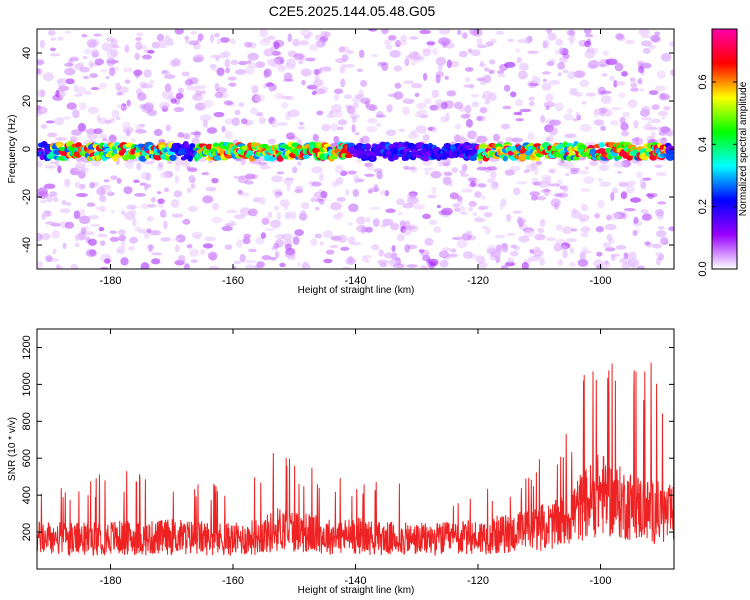 The height and width of the screenshot is (600, 750). What do you see at coordinates (27, 495) in the screenshot?
I see `snr-y-tick-label: 400` at bounding box center [27, 495].